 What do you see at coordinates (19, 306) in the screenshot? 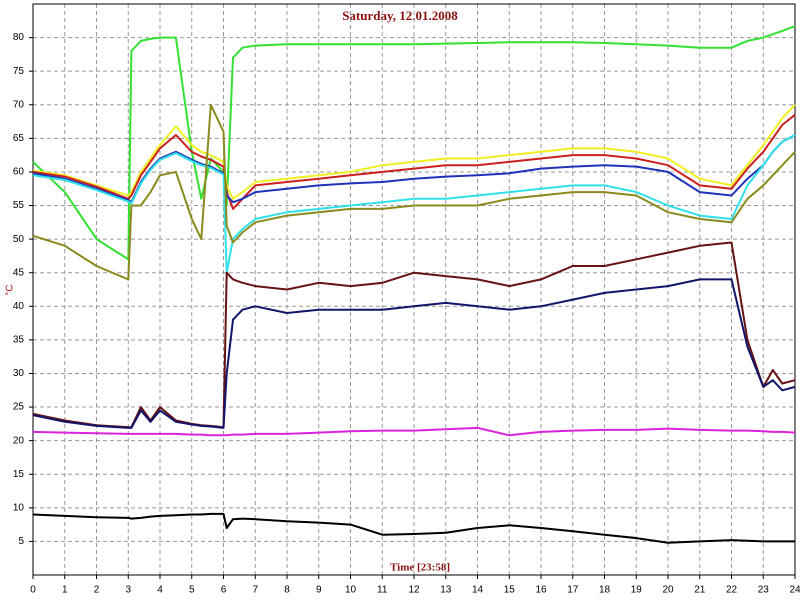
I see `y-tick-label: 40` at bounding box center [19, 306].